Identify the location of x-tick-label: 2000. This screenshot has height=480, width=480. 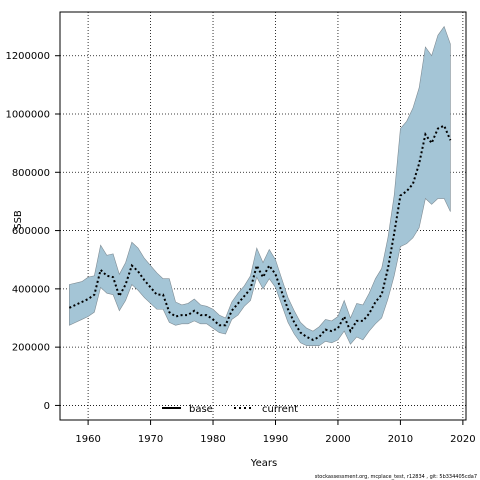
(337, 439).